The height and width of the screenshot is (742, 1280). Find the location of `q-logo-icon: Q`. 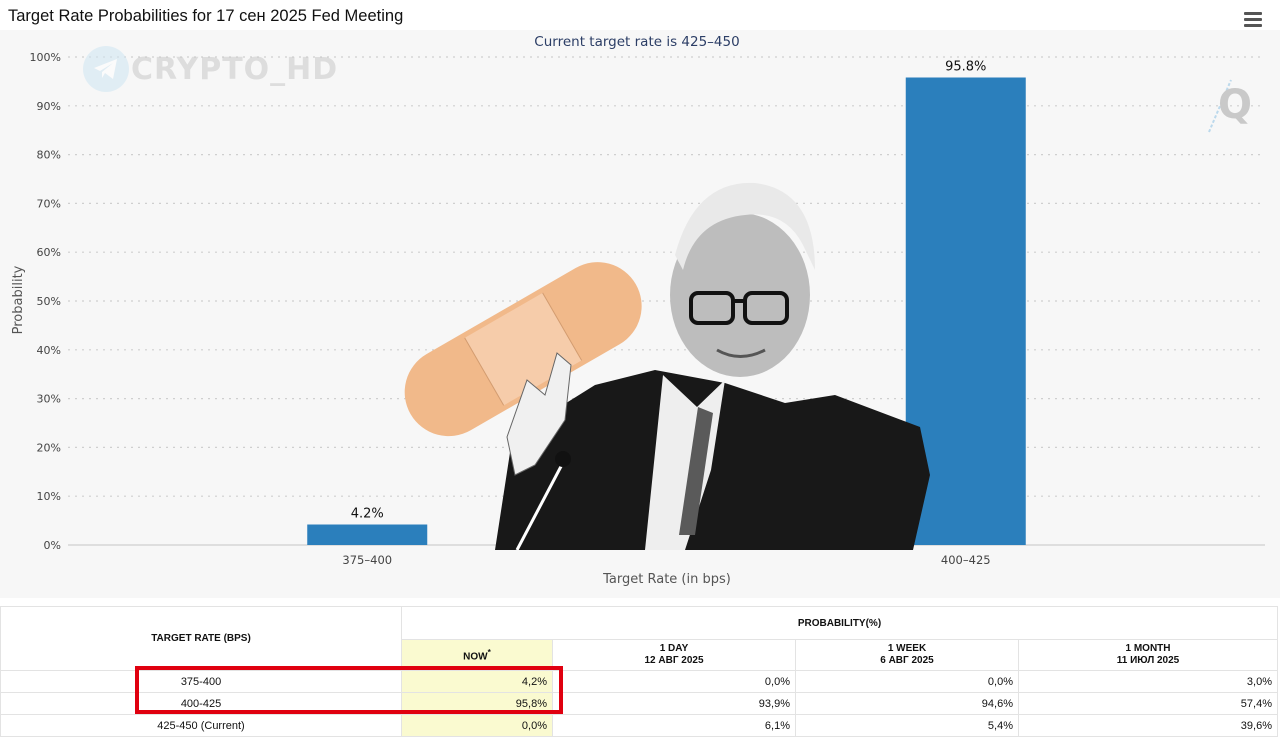

q-logo-icon: Q is located at coordinates (1230, 106).